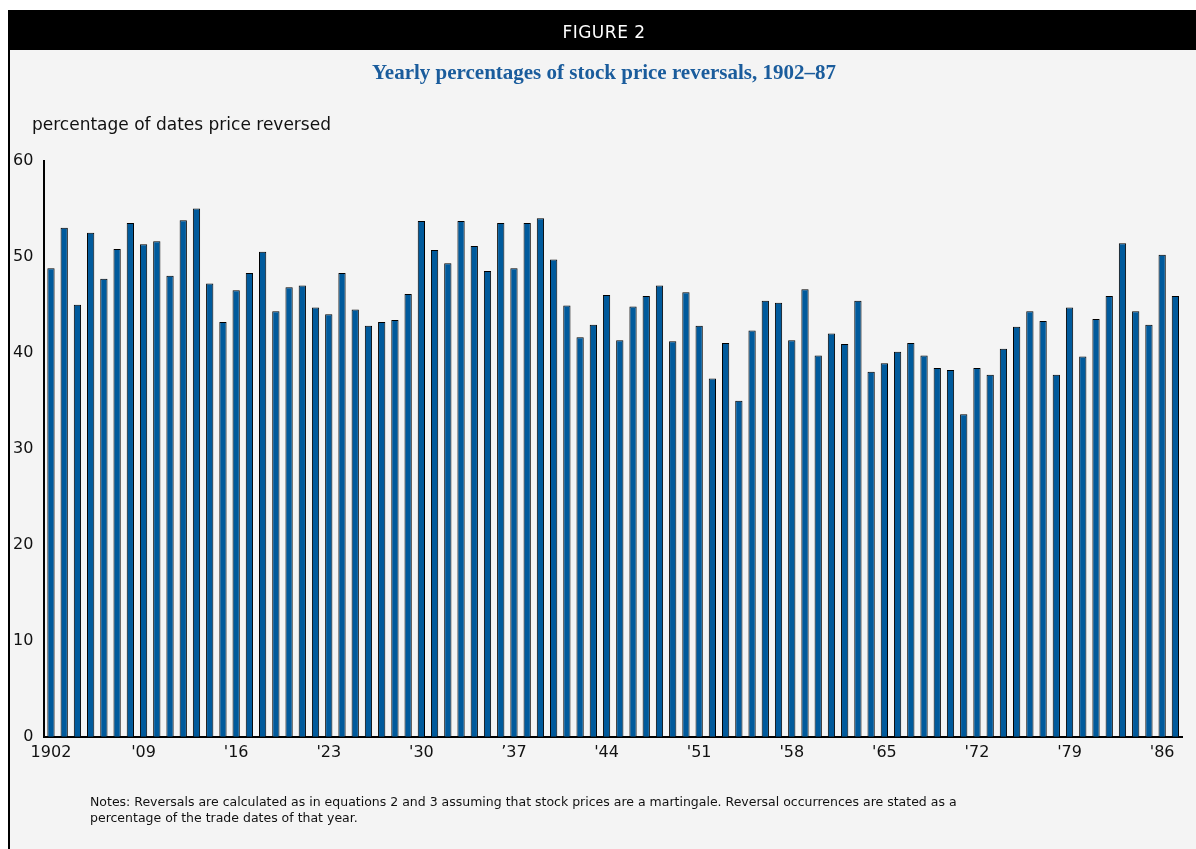  What do you see at coordinates (23, 639) in the screenshot?
I see `y-tick-label: 10` at bounding box center [23, 639].